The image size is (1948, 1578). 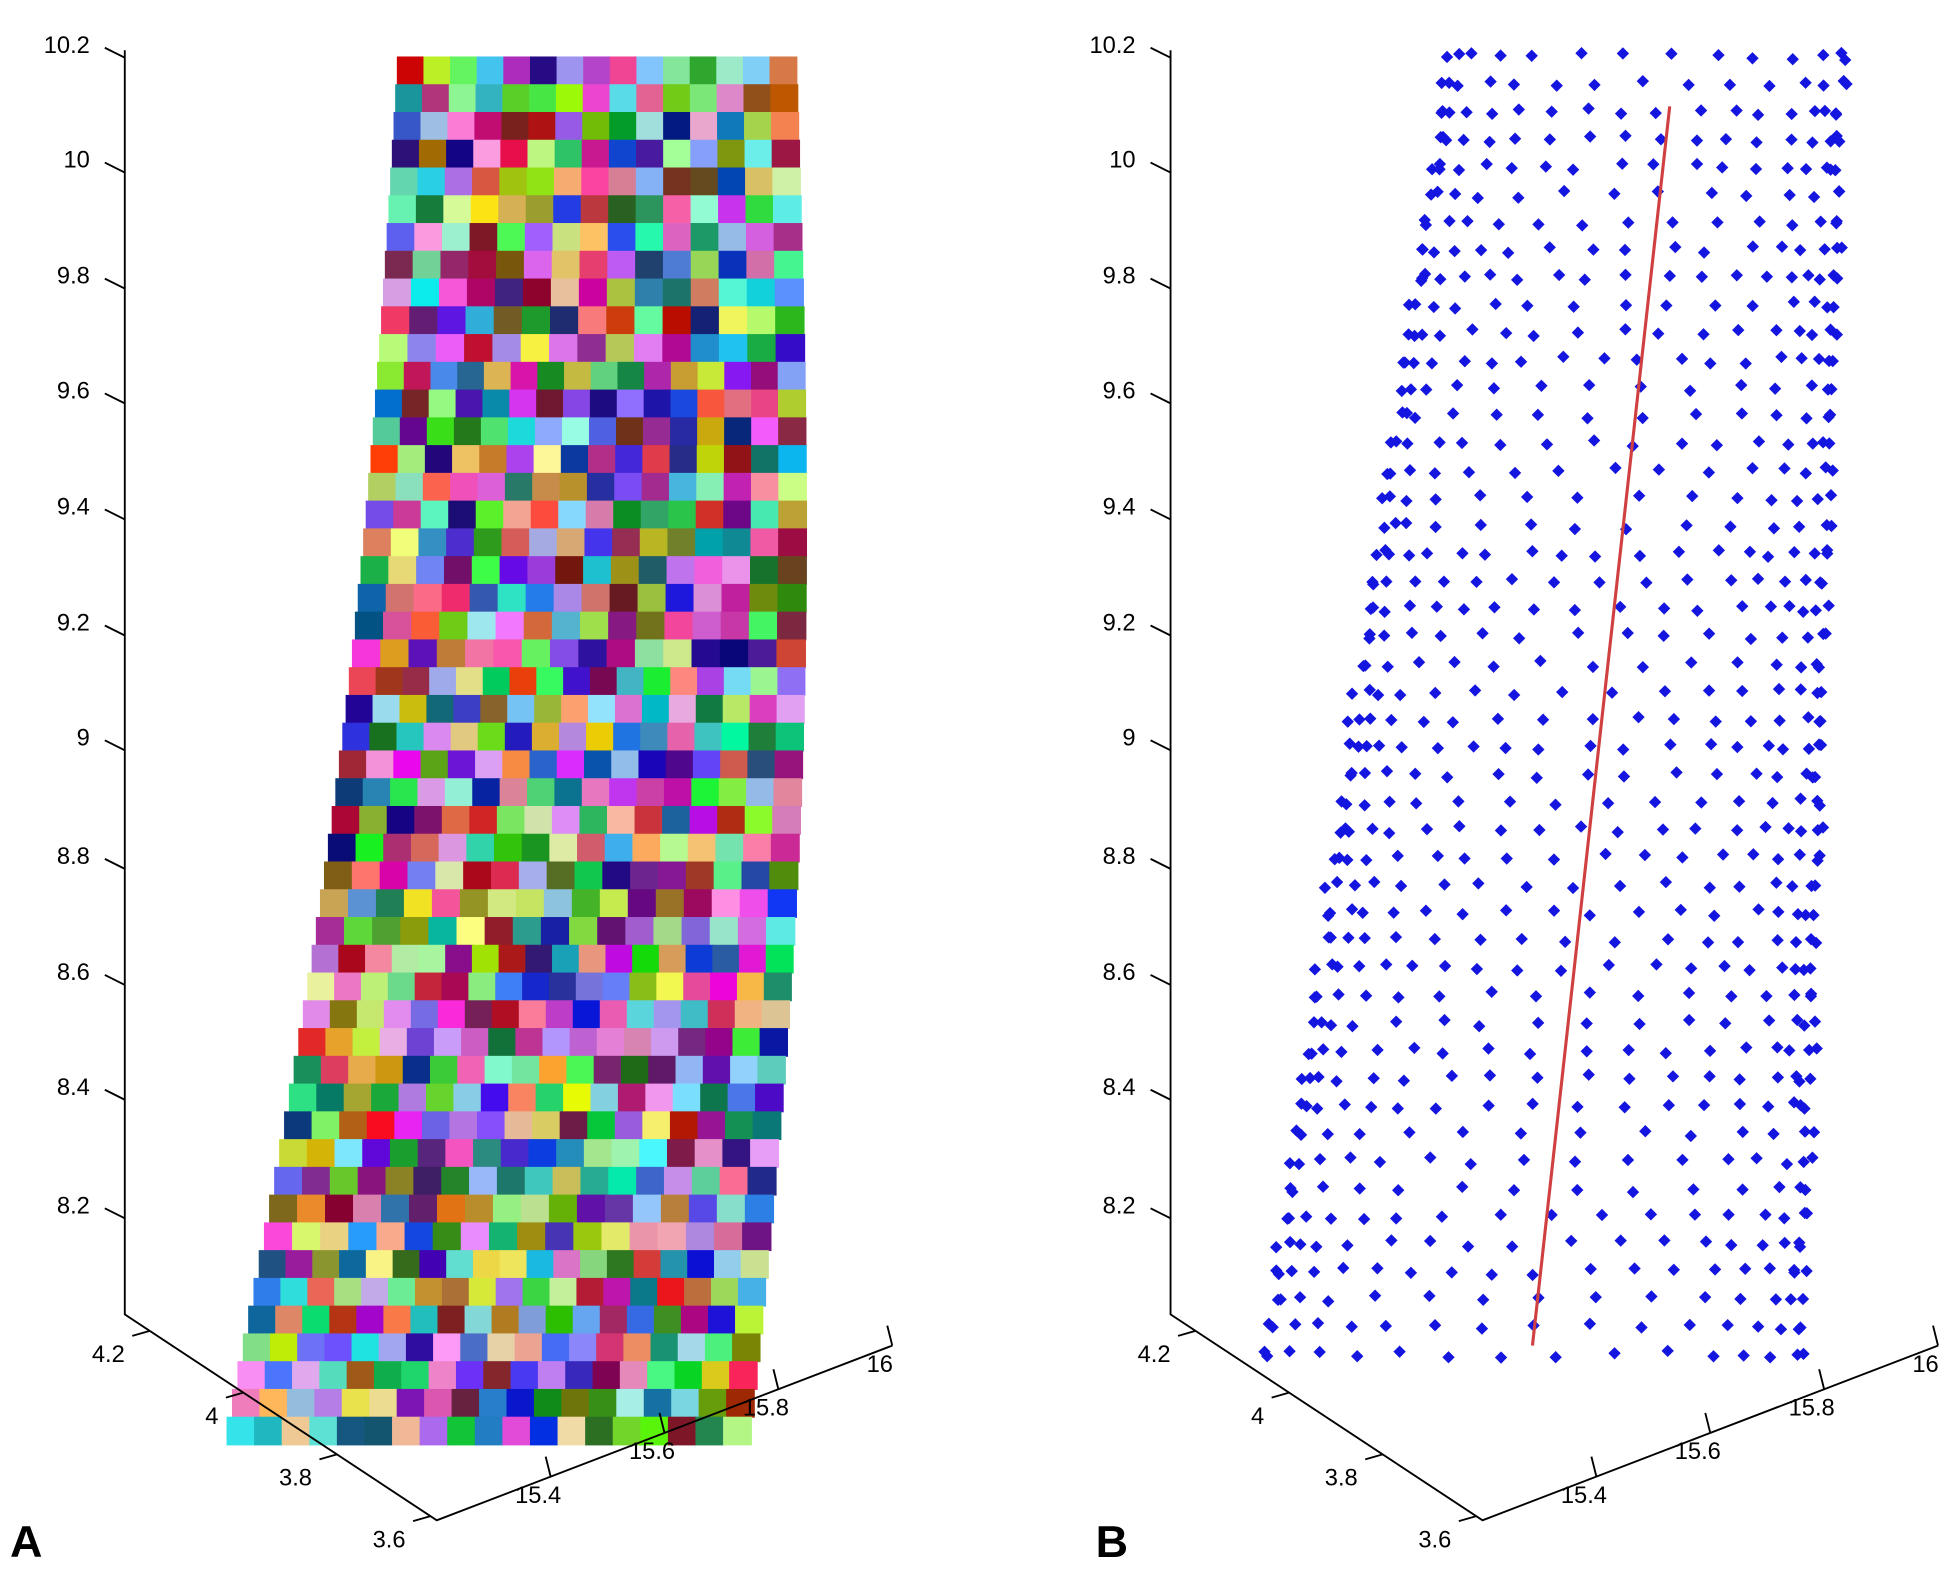 What do you see at coordinates (76, 161) in the screenshot?
I see `z-tick-label: 10` at bounding box center [76, 161].